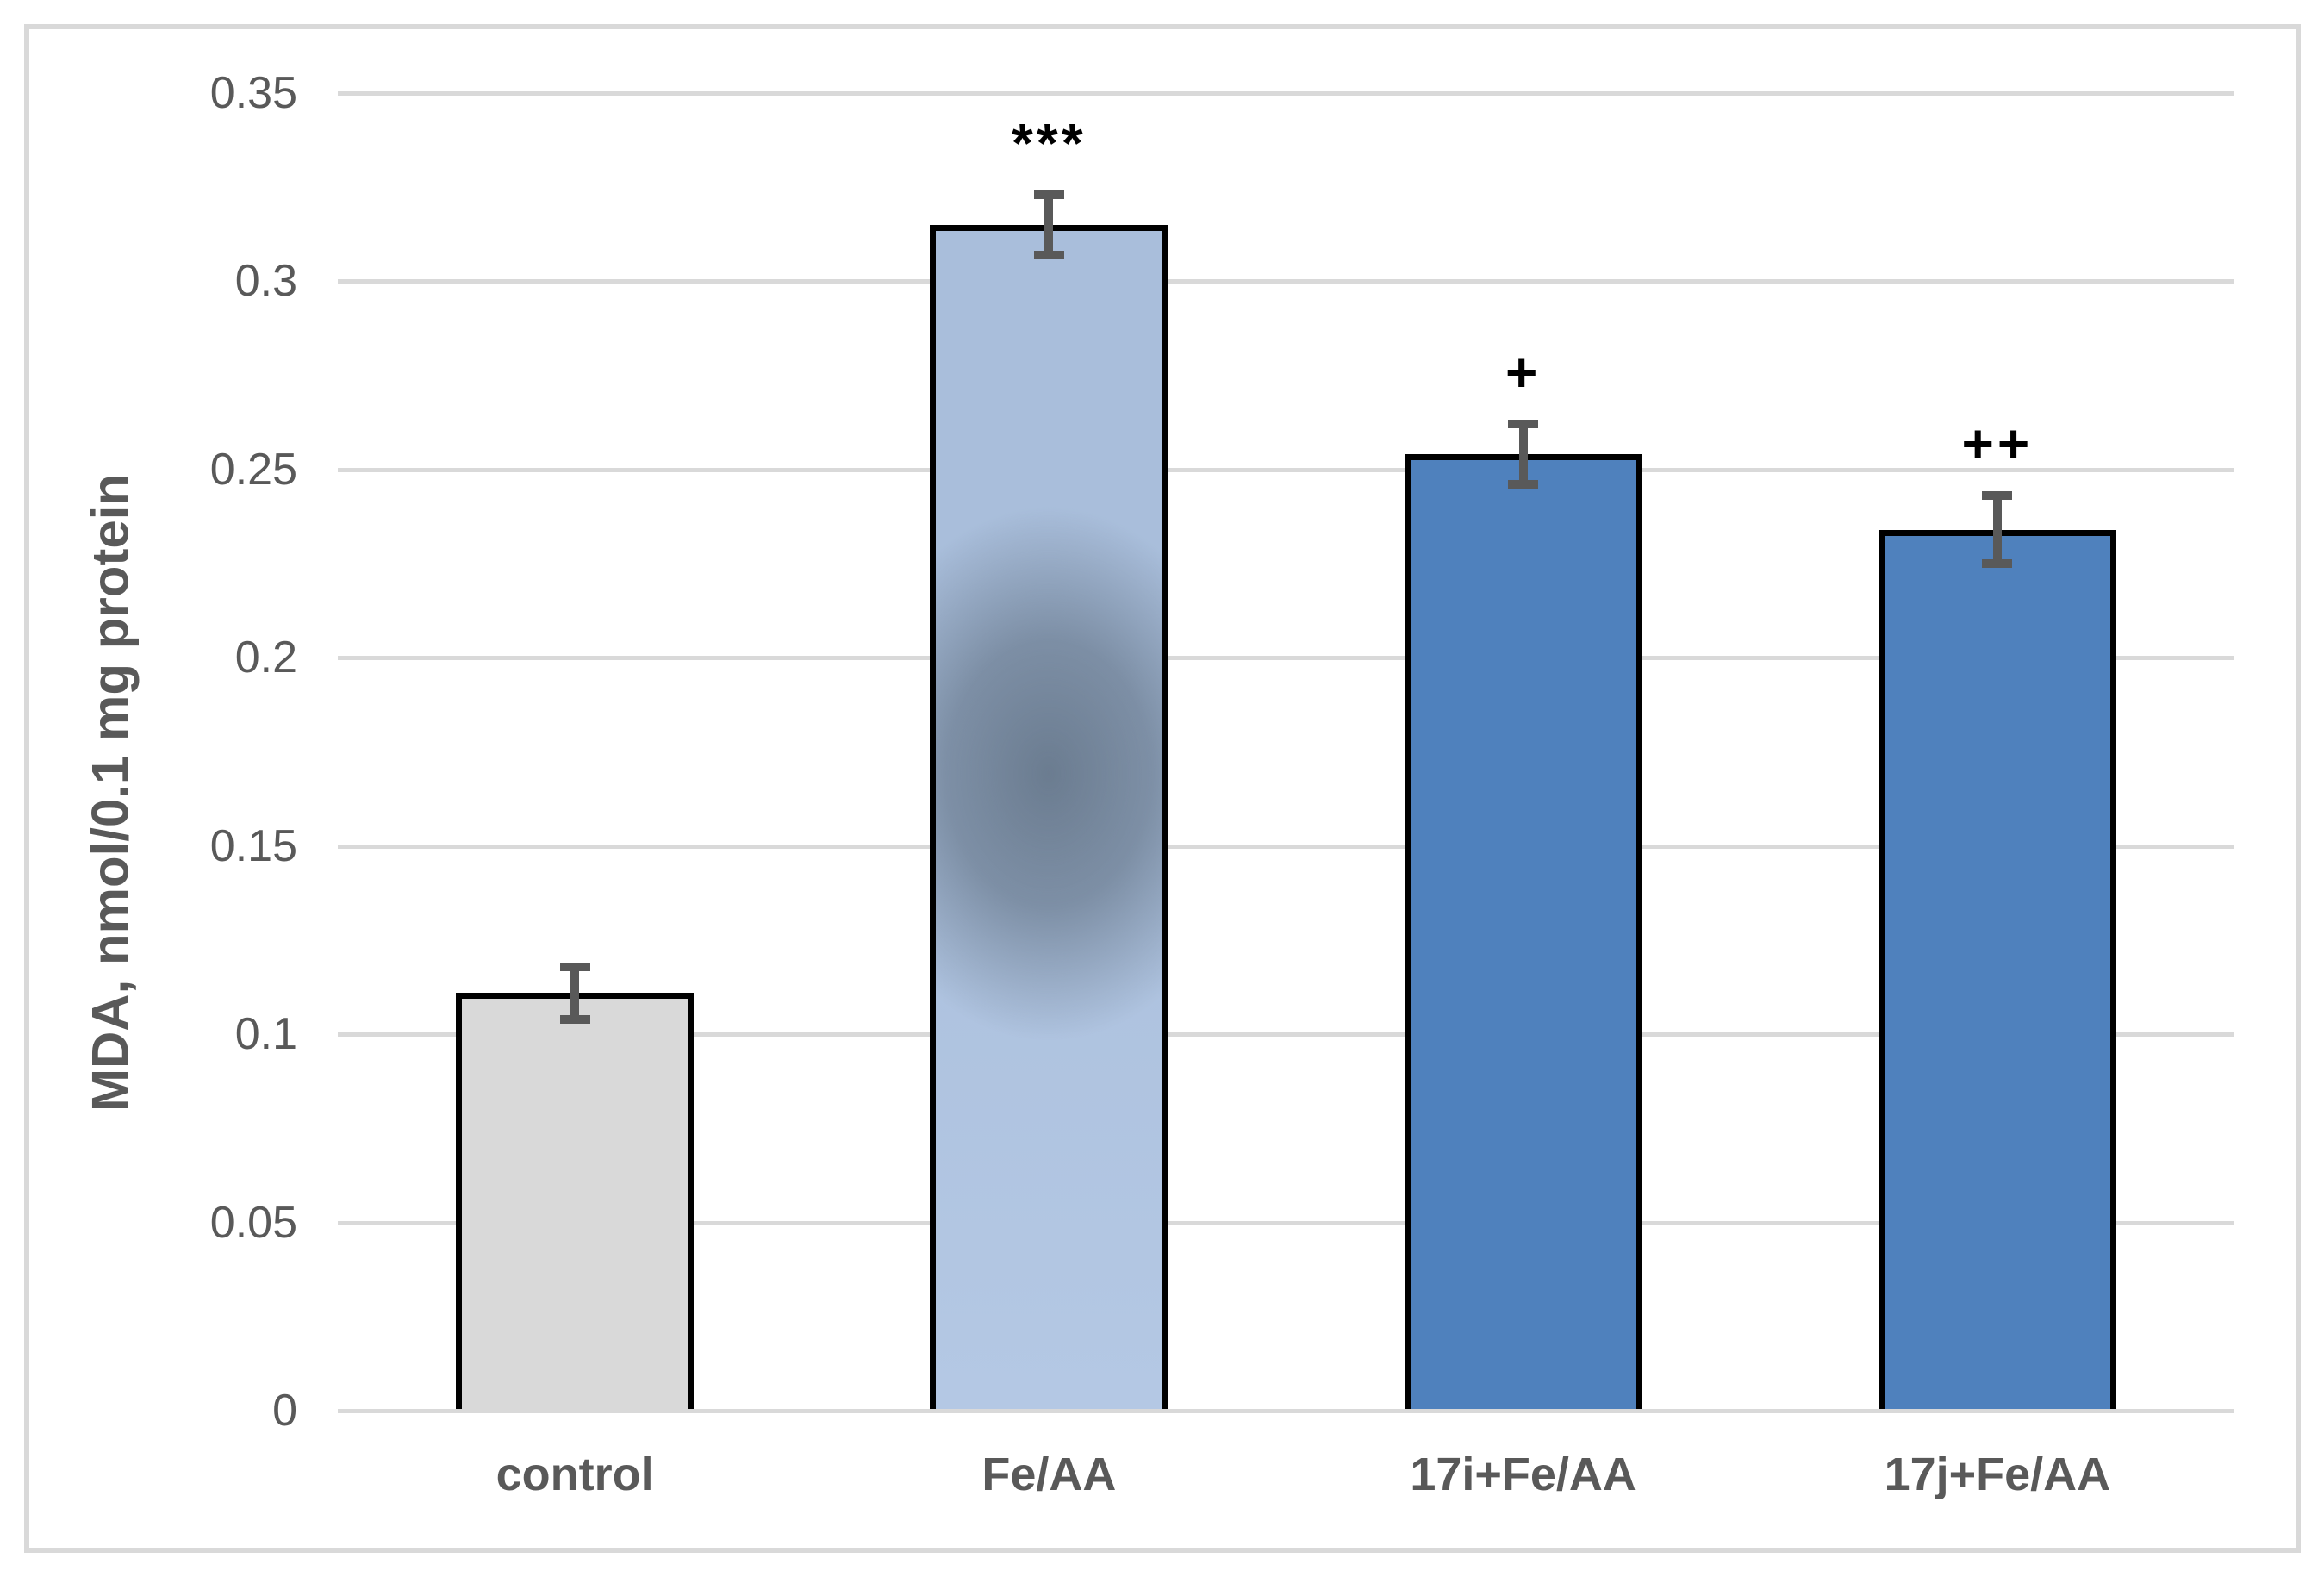 The height and width of the screenshot is (1577, 2324). Describe the element at coordinates (1523, 1474) in the screenshot. I see `x-category-label: 17i+Fe/AA` at that location.